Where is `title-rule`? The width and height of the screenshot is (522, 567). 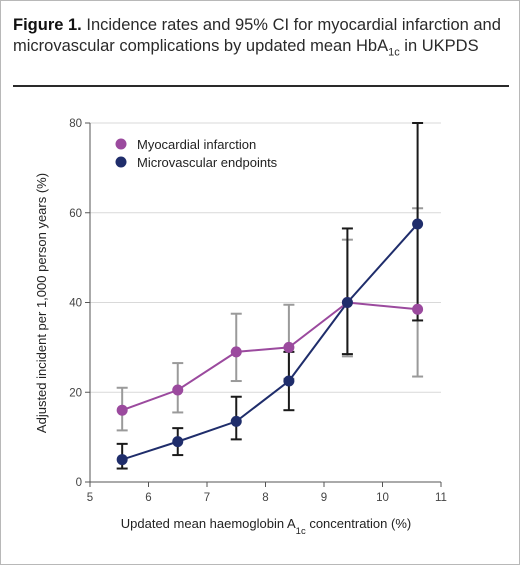 title-rule is located at coordinates (261, 86).